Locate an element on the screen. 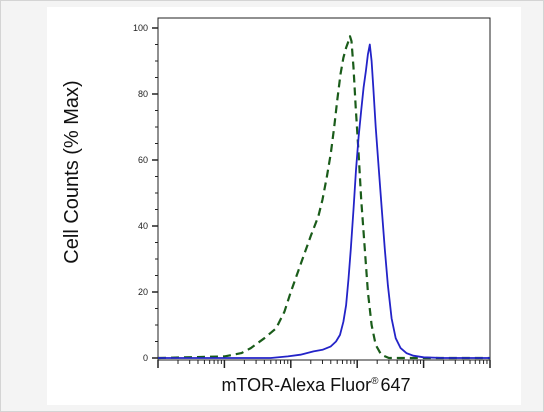  y-tick-label: 0 is located at coordinates (145, 358).